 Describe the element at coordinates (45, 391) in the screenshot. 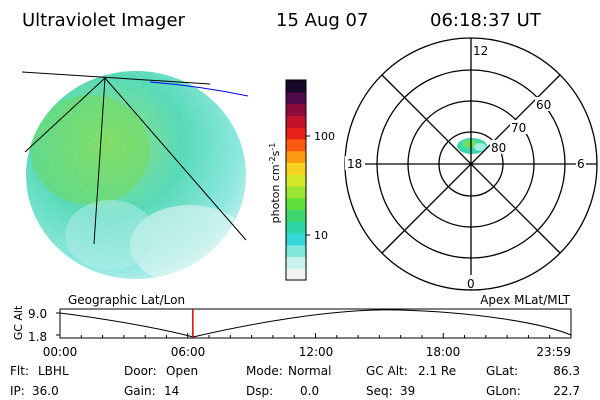

I see `ip-value: 36.0` at that location.